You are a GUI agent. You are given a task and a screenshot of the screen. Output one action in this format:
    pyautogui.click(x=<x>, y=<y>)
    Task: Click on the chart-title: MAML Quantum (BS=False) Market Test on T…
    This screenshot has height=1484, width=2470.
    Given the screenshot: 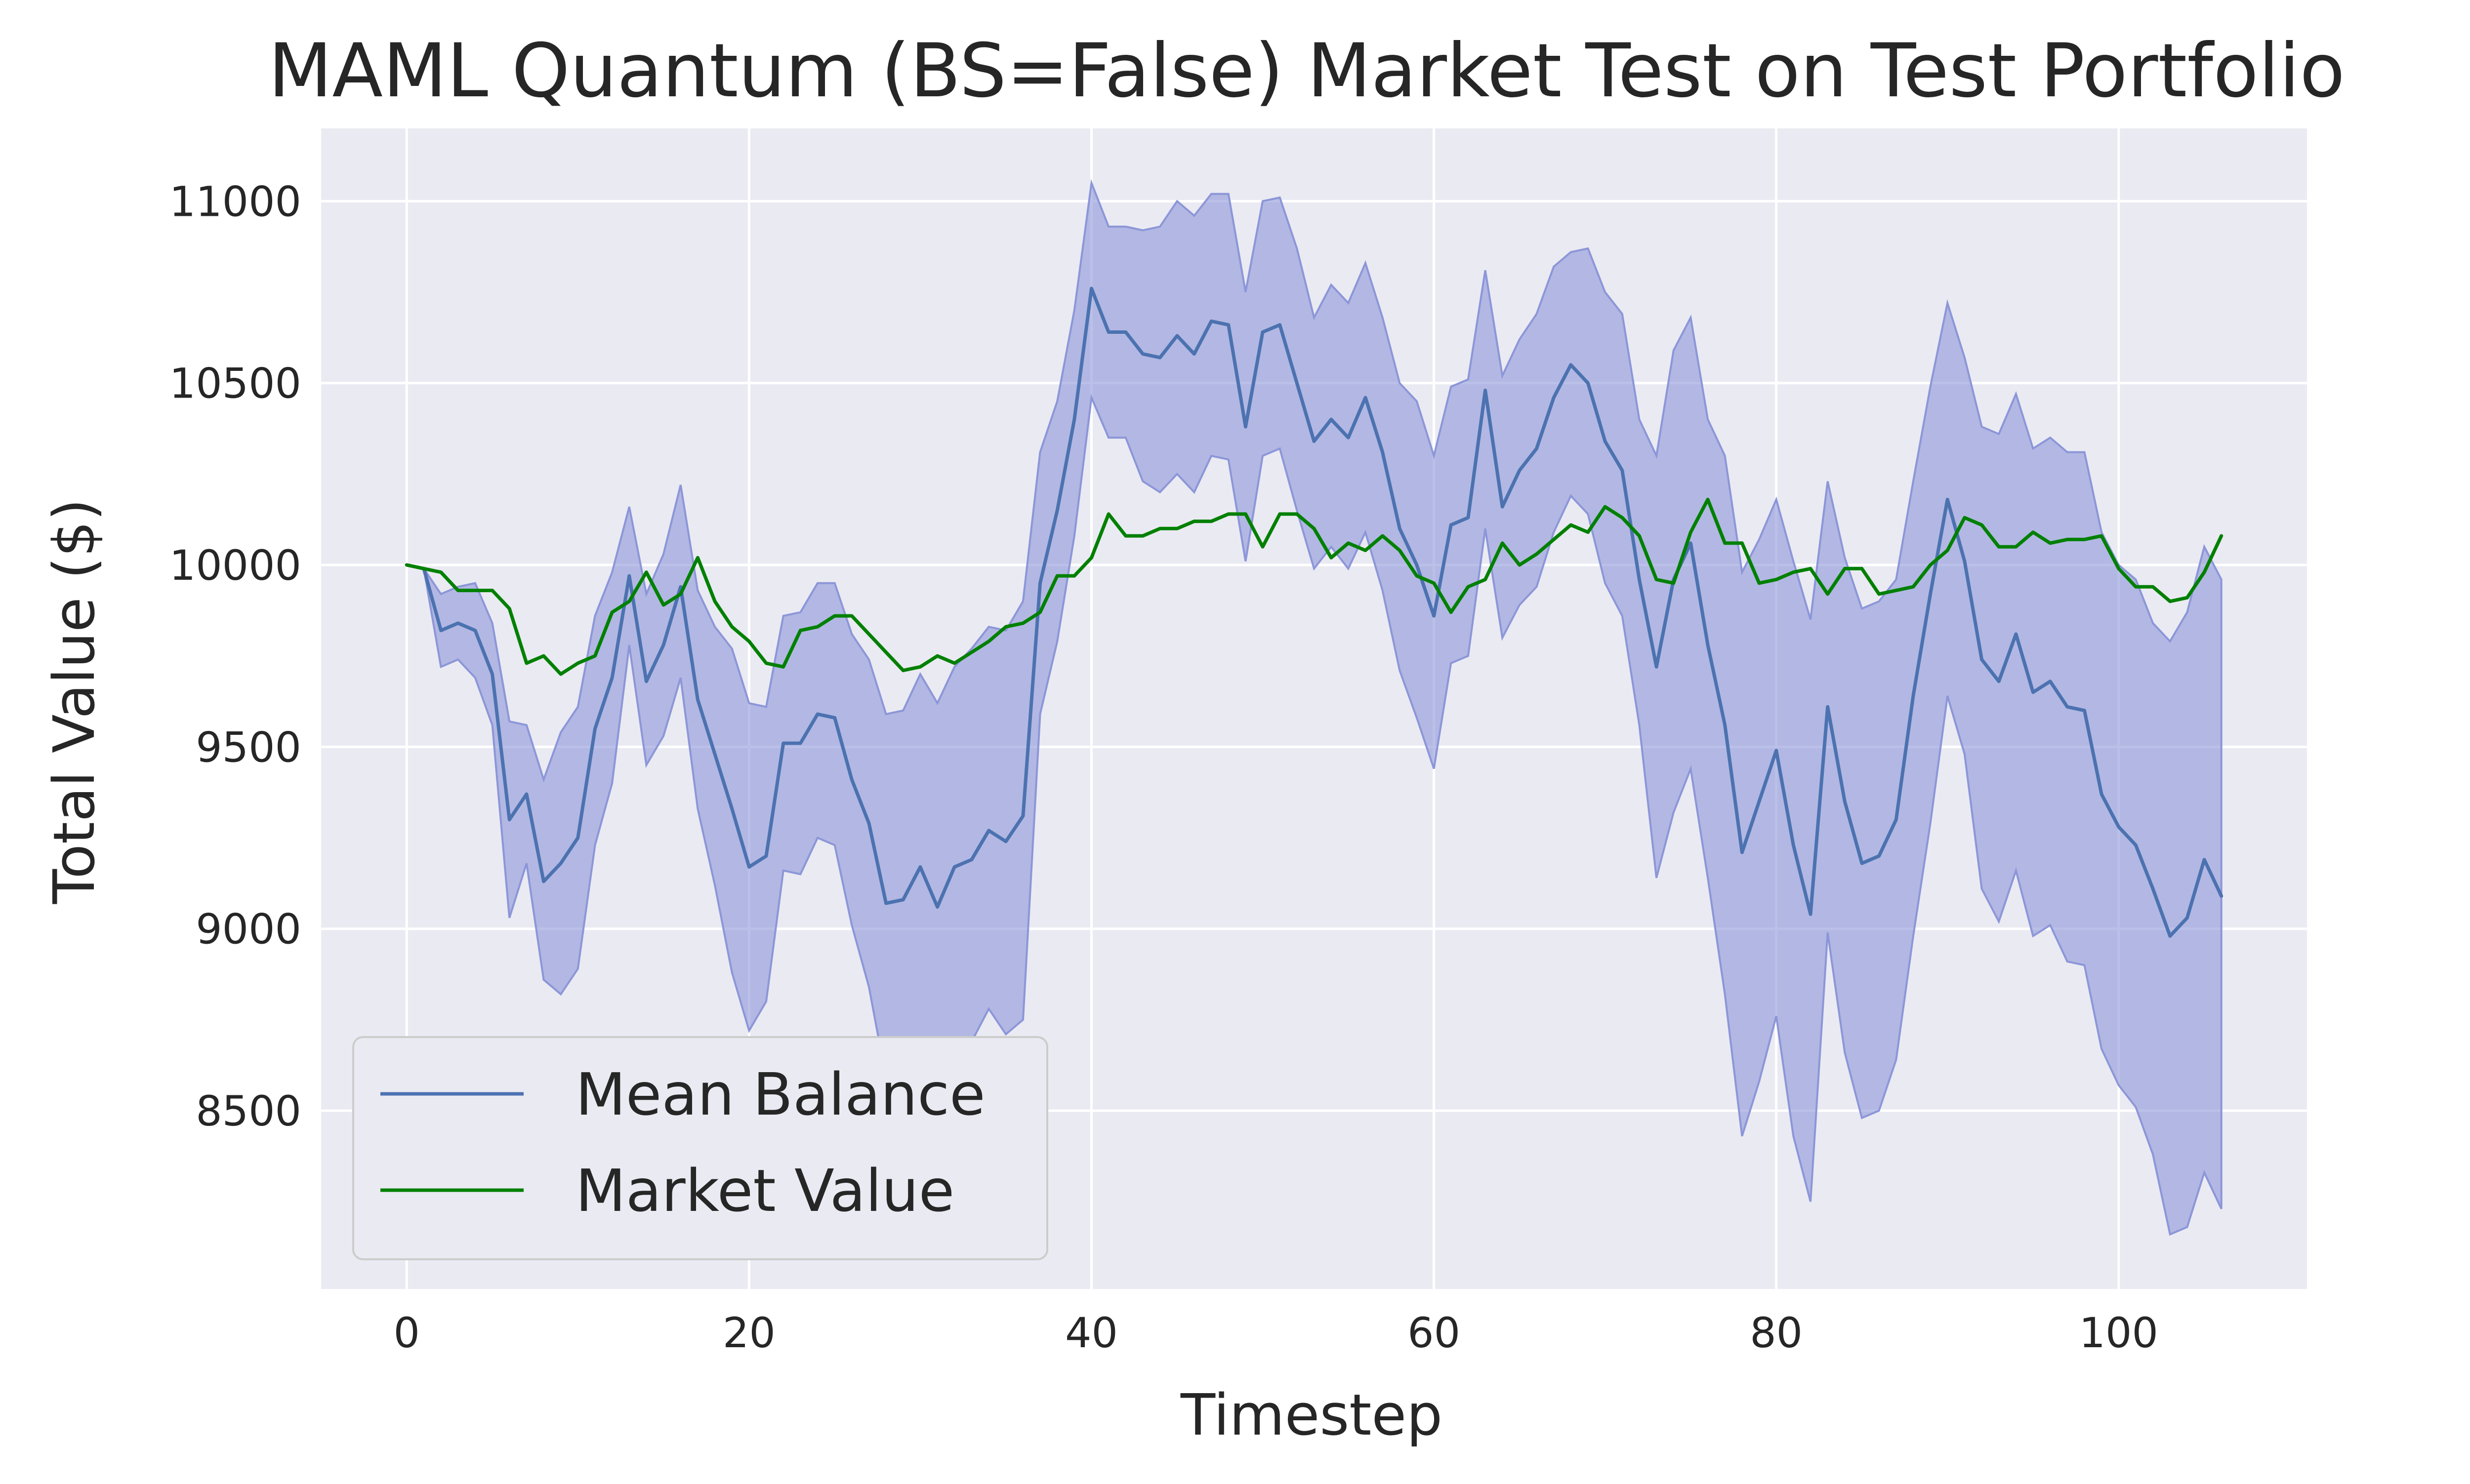 What is the action you would take?
    pyautogui.click(x=1306, y=71)
    